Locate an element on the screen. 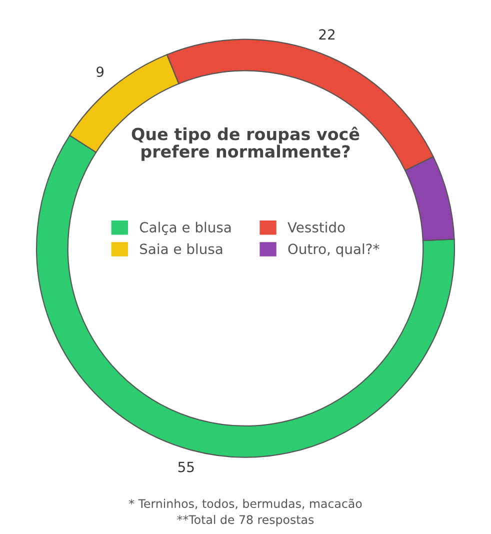 Image resolution: width=491 pixels, height=534 pixels. legend-label: Vesstido is located at coordinates (316, 227).